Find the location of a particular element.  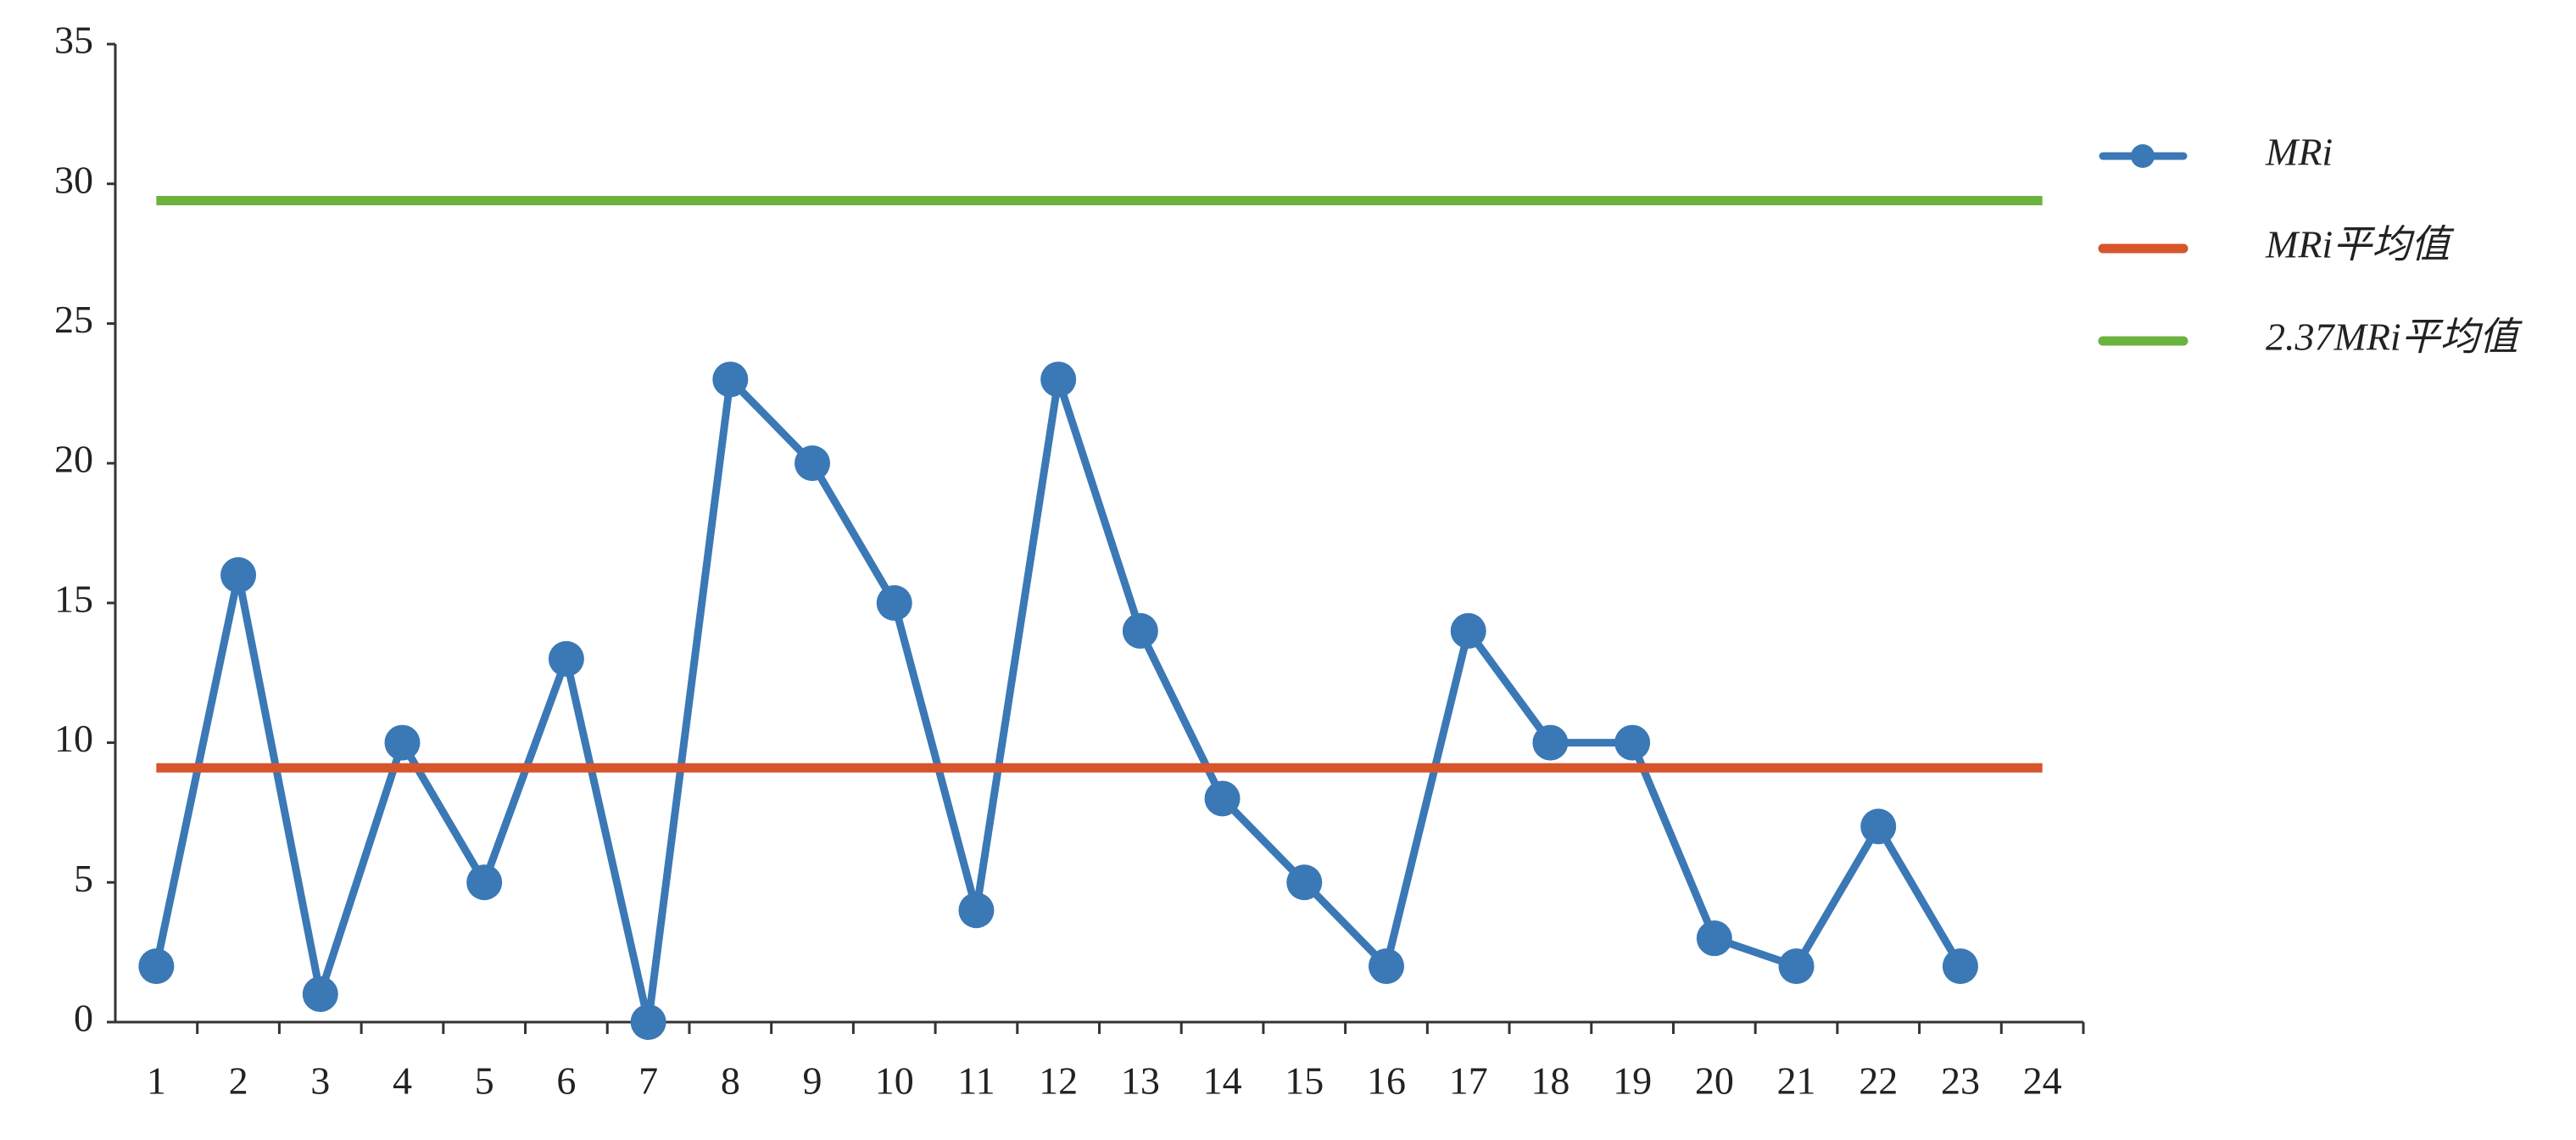

x-tick-label: 3 is located at coordinates (320, 1081).